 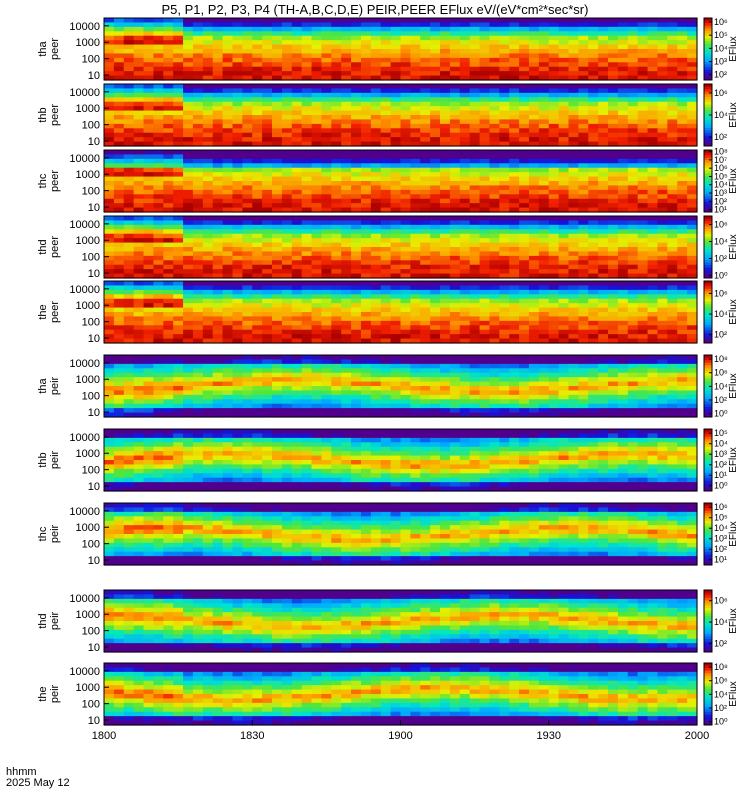 I want to click on colorbar-tick-label: 10⁴, so click(x=721, y=115).